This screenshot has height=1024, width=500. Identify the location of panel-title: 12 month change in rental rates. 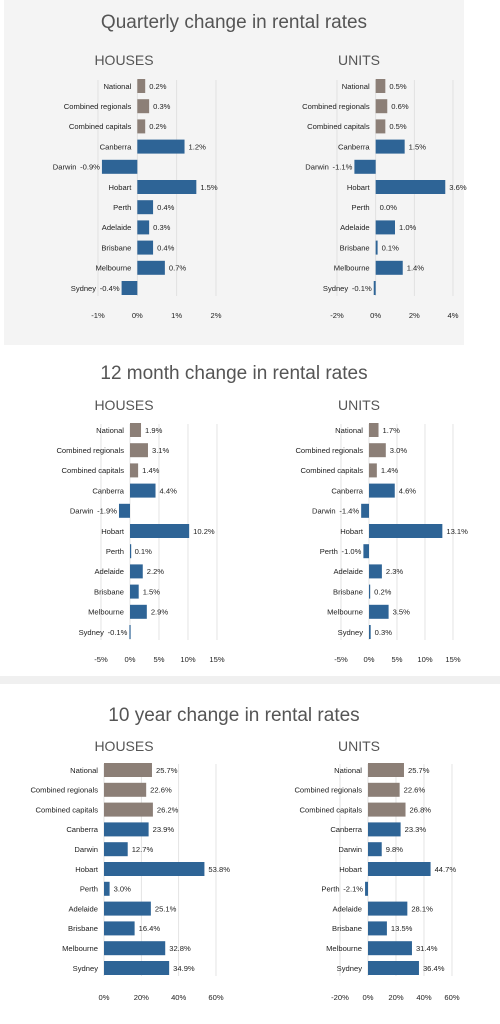
(234, 373).